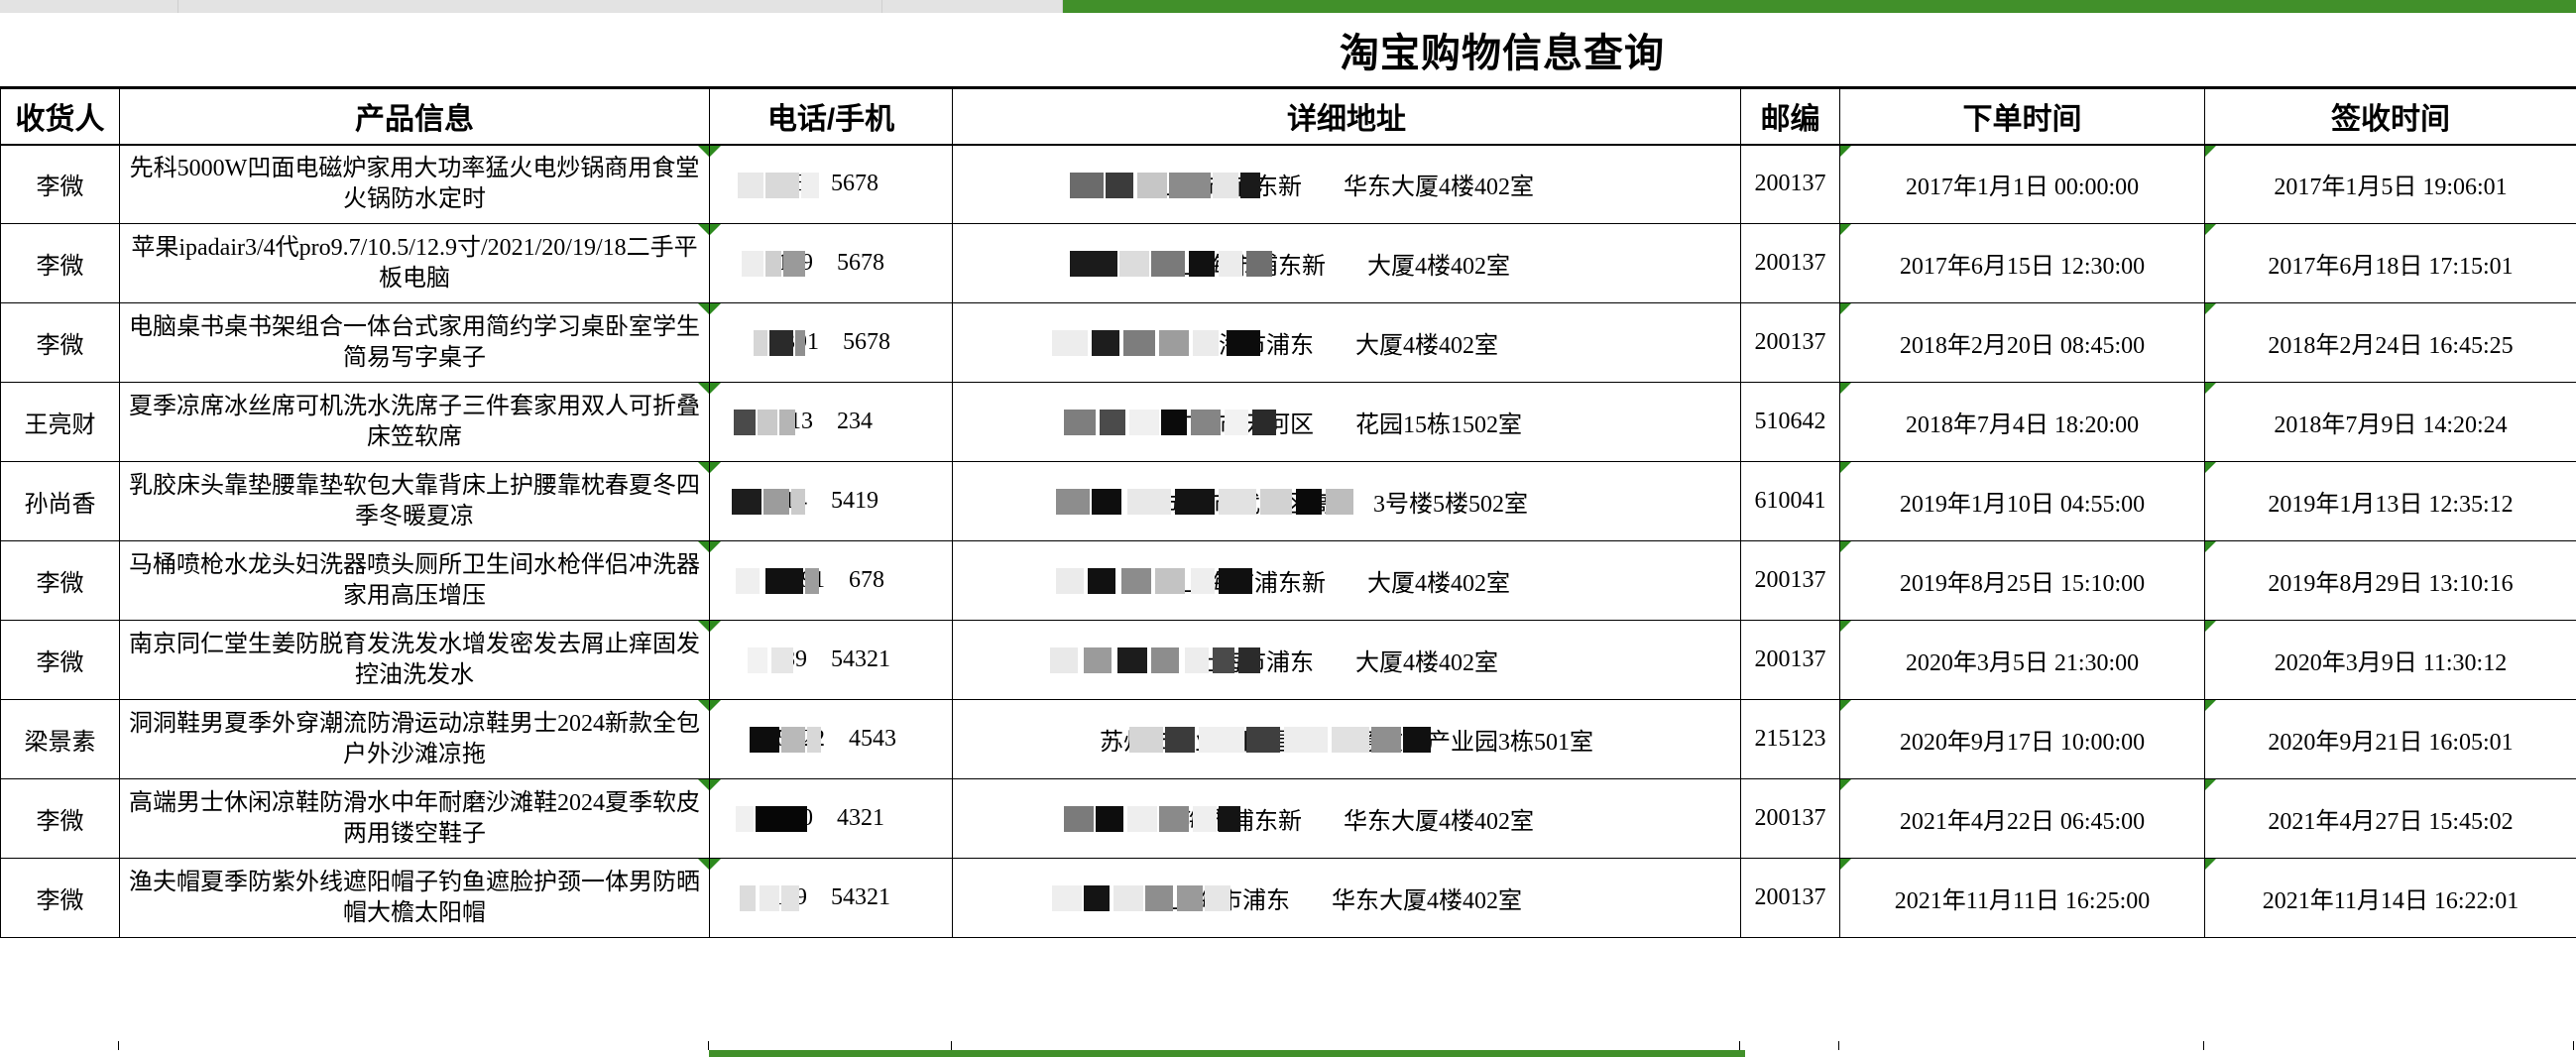 The image size is (2576, 1057). What do you see at coordinates (415, 580) in the screenshot?
I see `cell-product-info: 马桶喷枪水龙头妇洗器喷头厕所卫生间水枪伴侣冲洗器家用高压增压` at bounding box center [415, 580].